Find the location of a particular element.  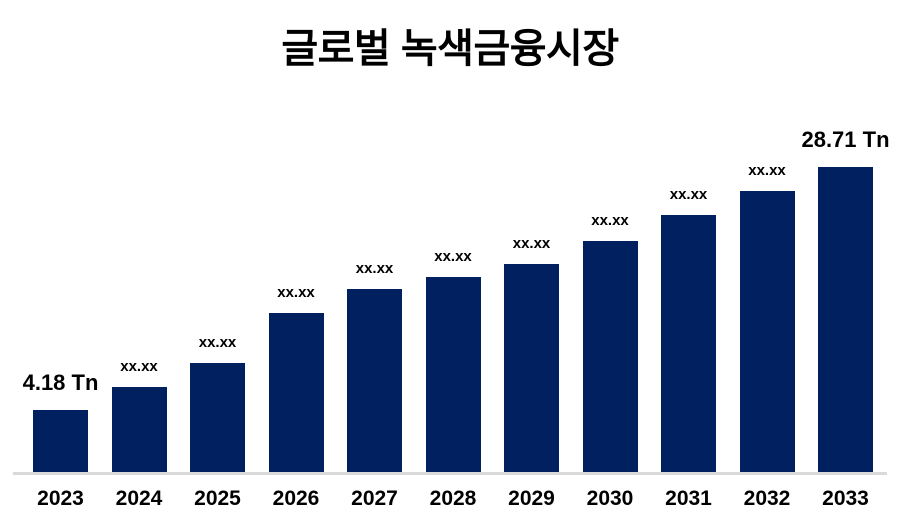

bar-value-label: 4.18 Tn is located at coordinates (60, 382).